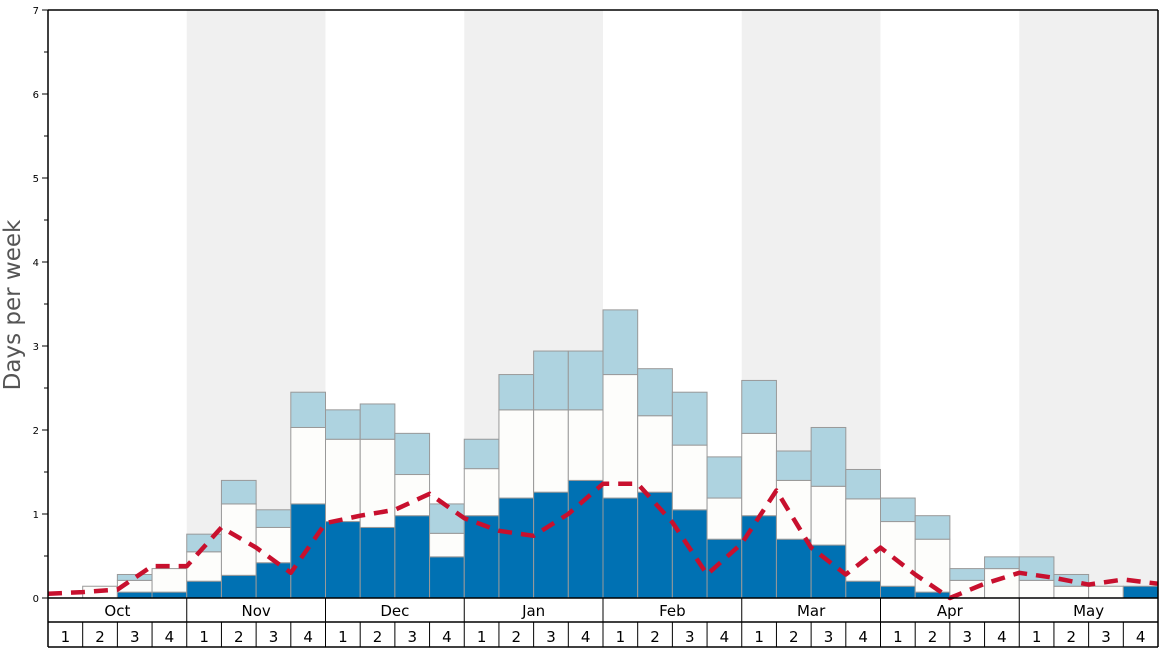  I want to click on y-tick-label: 3, so click(36, 347).